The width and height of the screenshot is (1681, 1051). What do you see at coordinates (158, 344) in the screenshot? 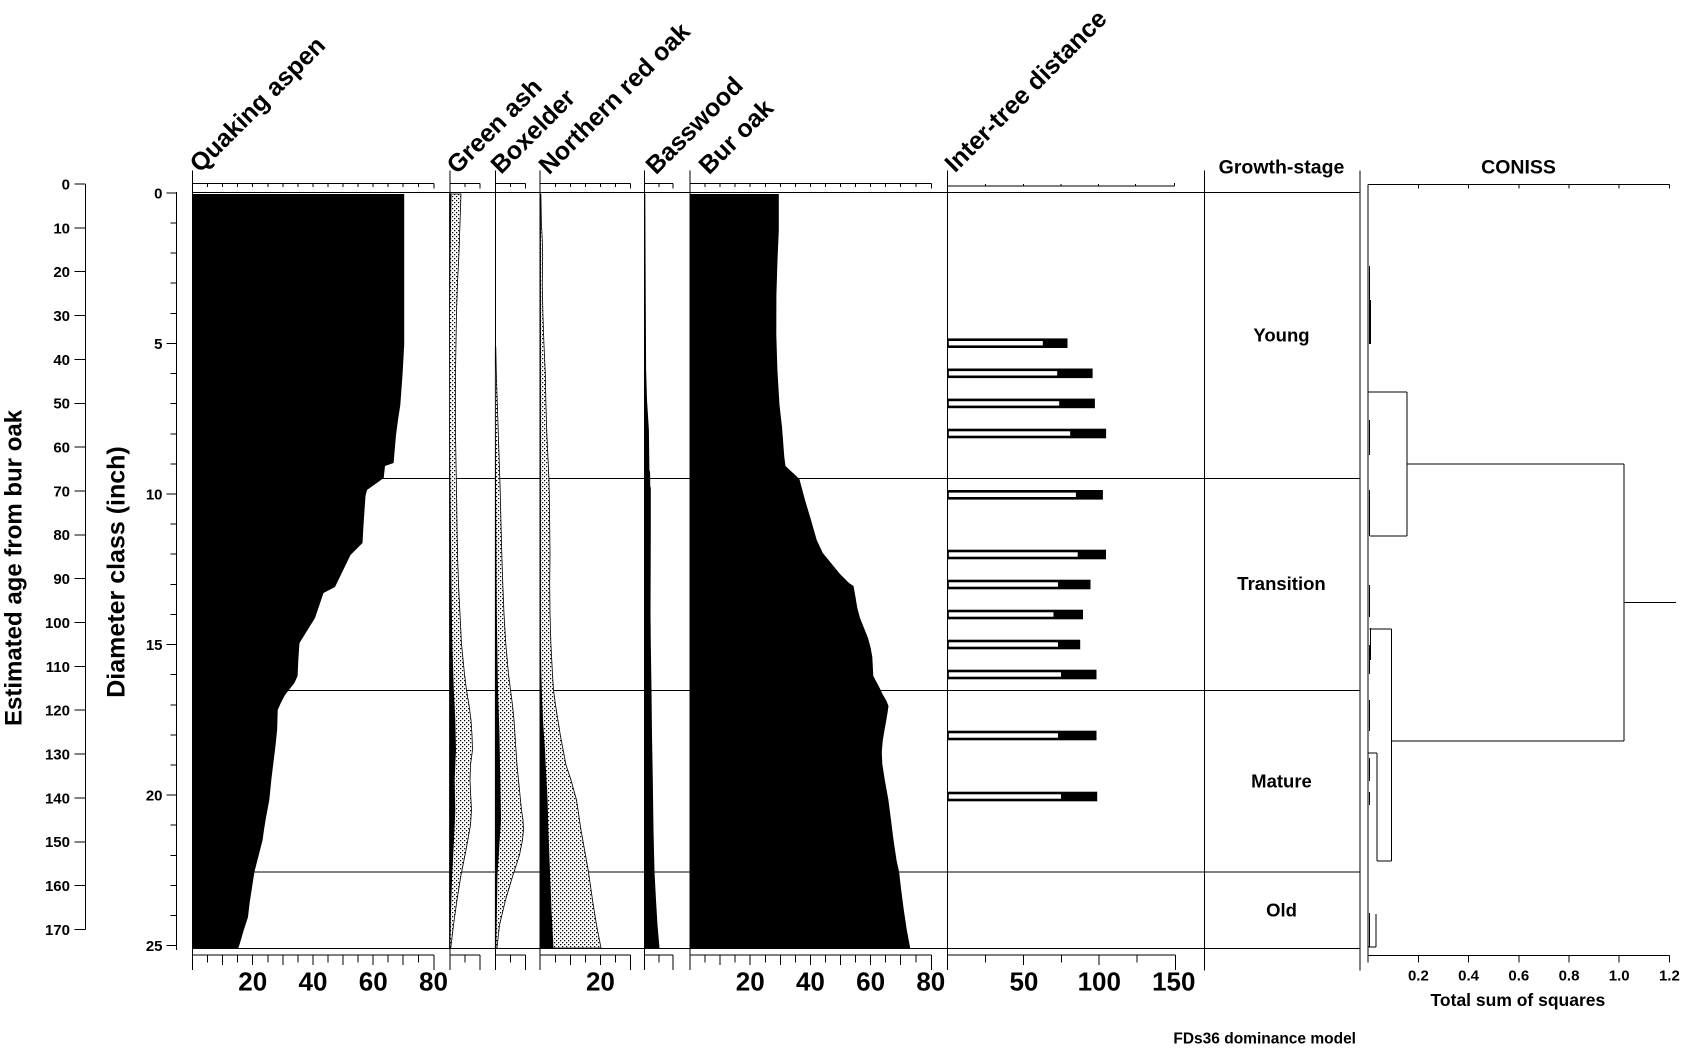
I see `svg-text: 5` at bounding box center [158, 344].